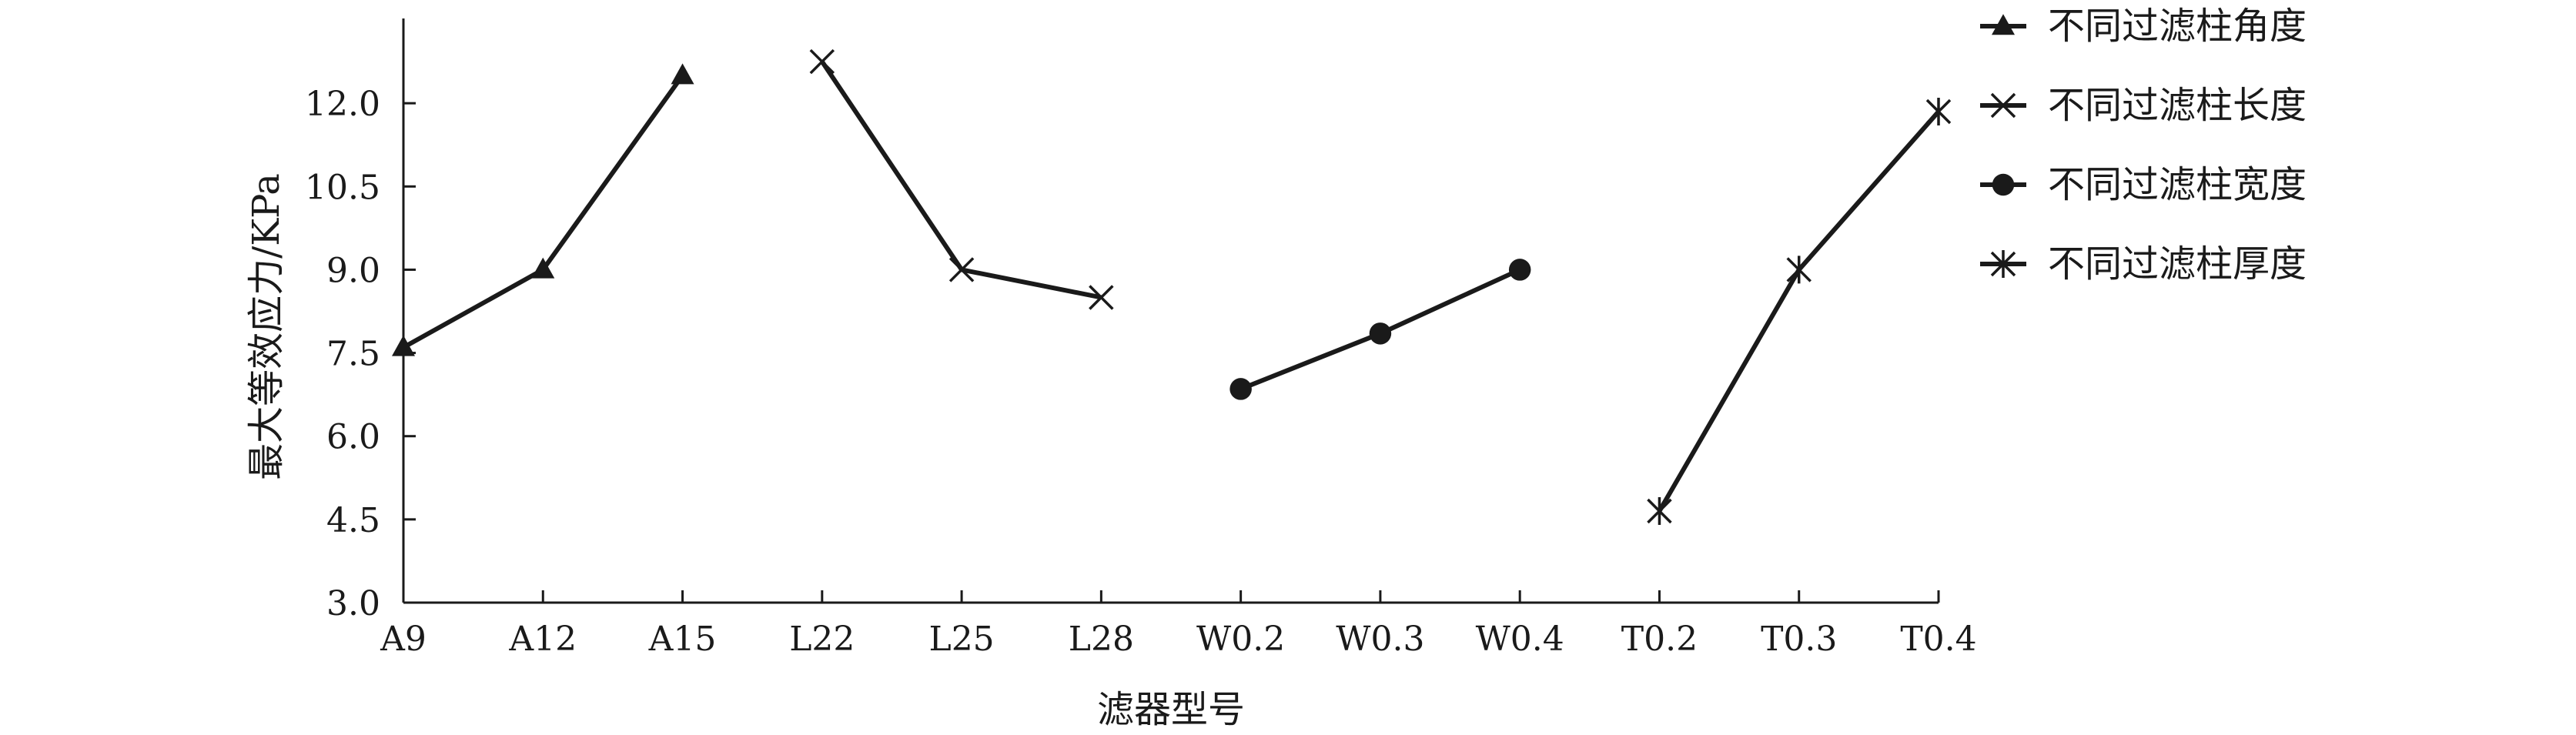 The width and height of the screenshot is (2576, 735). What do you see at coordinates (1380, 639) in the screenshot?
I see `x-tick-label: W0.3` at bounding box center [1380, 639].